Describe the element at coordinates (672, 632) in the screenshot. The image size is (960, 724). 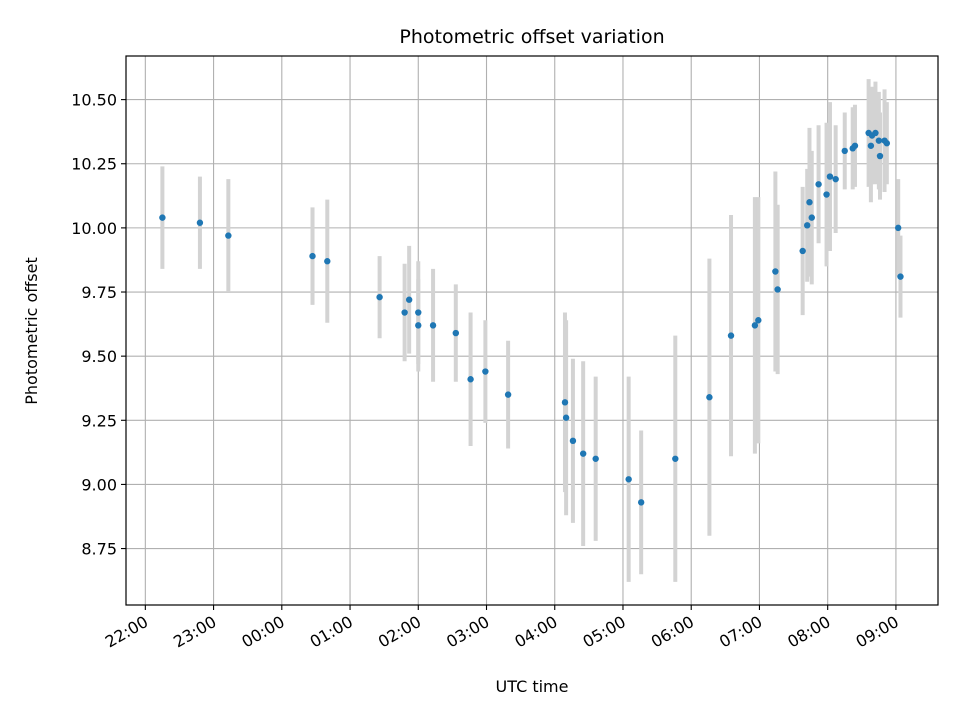
I see `x-tick-label: 06:00` at that location.